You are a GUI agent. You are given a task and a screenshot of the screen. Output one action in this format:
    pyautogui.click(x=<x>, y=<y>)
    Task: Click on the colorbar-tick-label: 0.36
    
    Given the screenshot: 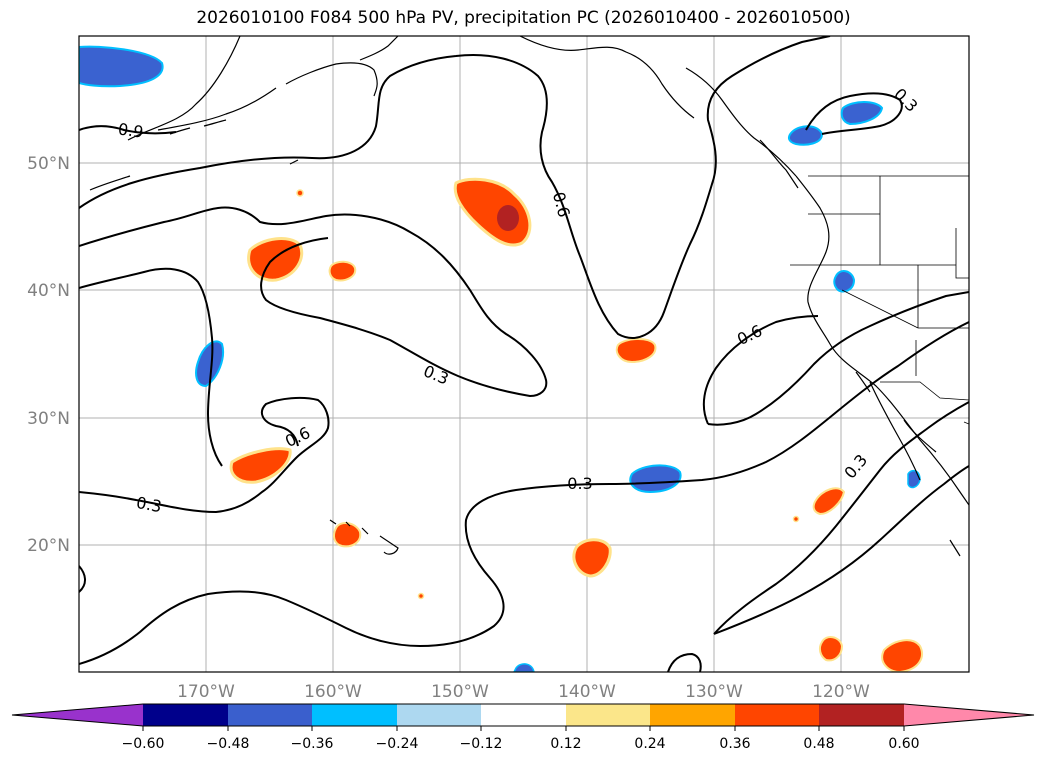 What is the action you would take?
    pyautogui.click(x=734, y=744)
    